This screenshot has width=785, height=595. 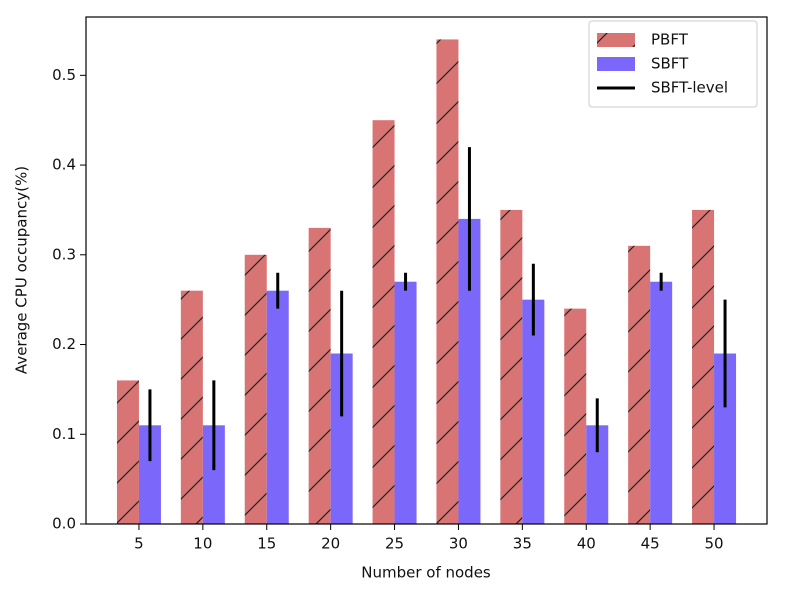 I want to click on y-tick-label: 0.2, so click(x=64, y=344).